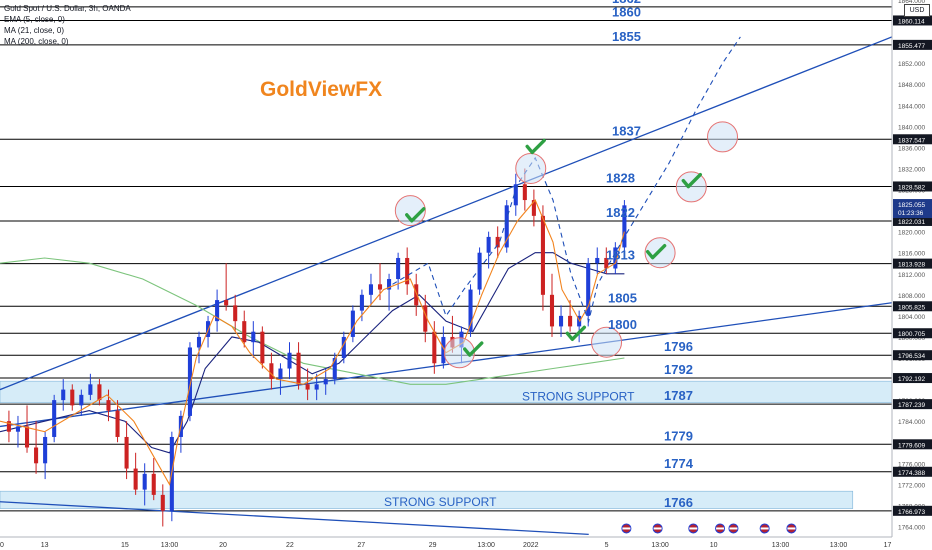 The height and width of the screenshot is (550, 932). I want to click on price-tag-label: 1796.534, so click(911, 356).